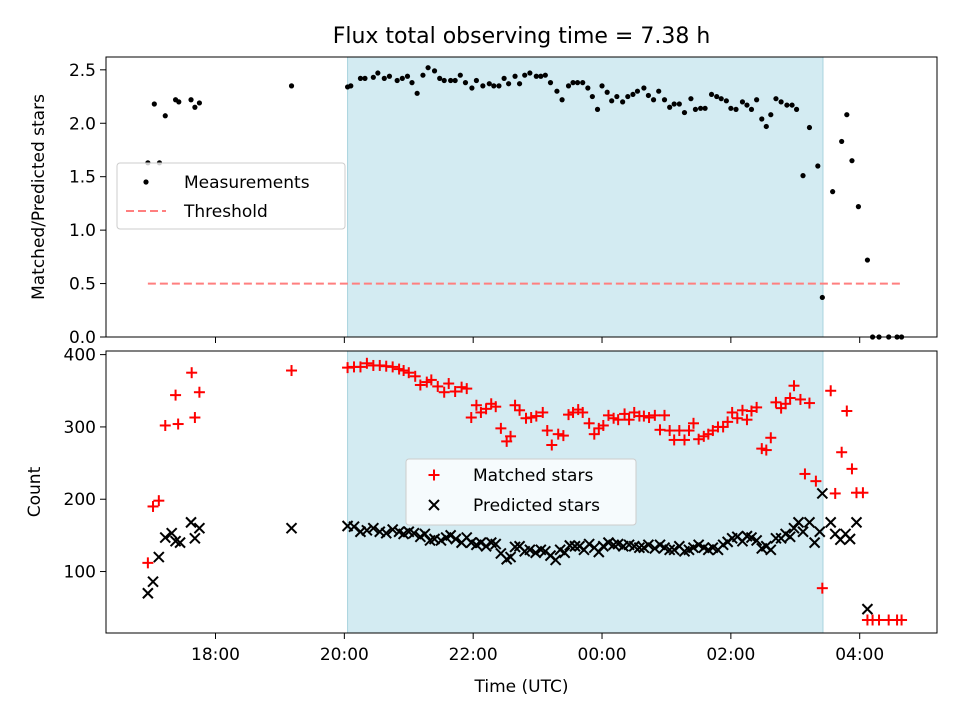 The image size is (960, 720). I want to click on top-ytick-label: 0.0, so click(82, 338).